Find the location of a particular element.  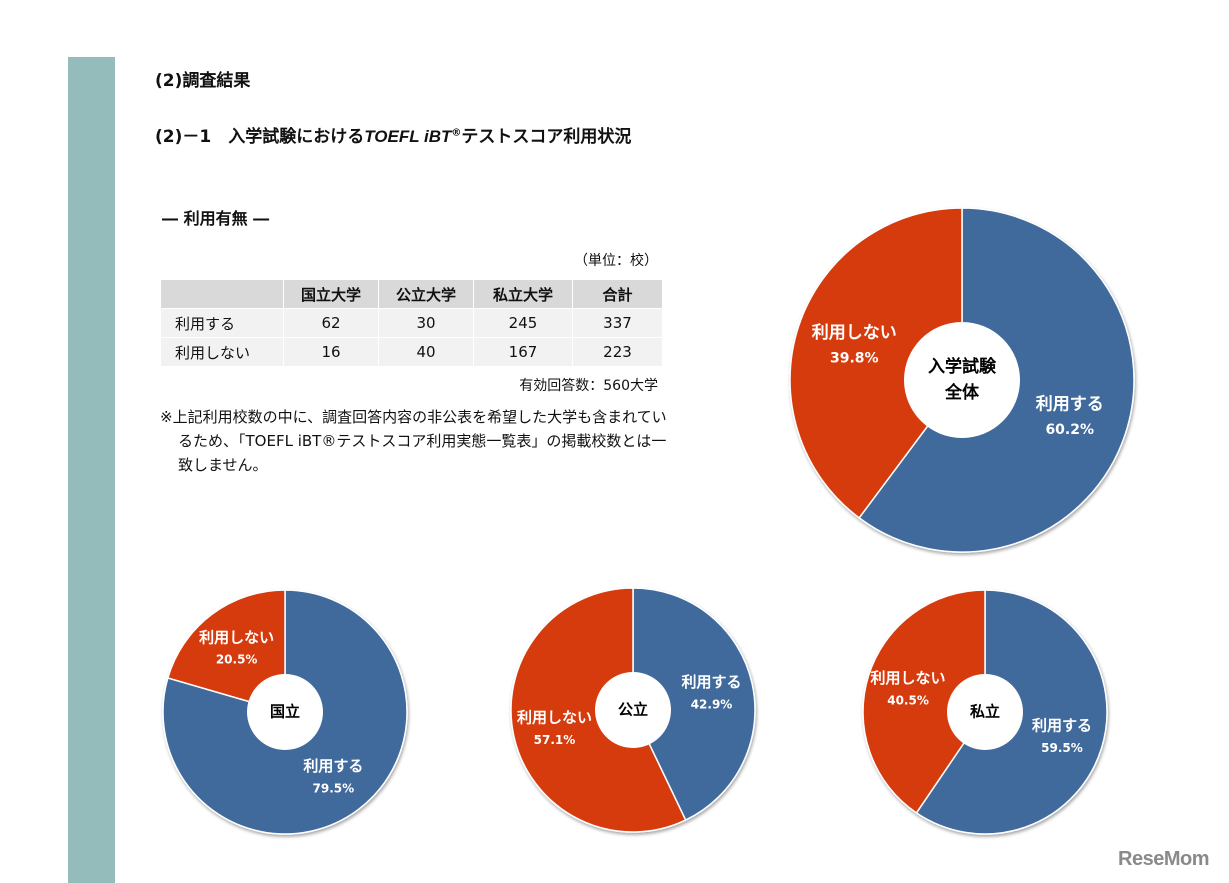

cell: 16 is located at coordinates (331, 352).